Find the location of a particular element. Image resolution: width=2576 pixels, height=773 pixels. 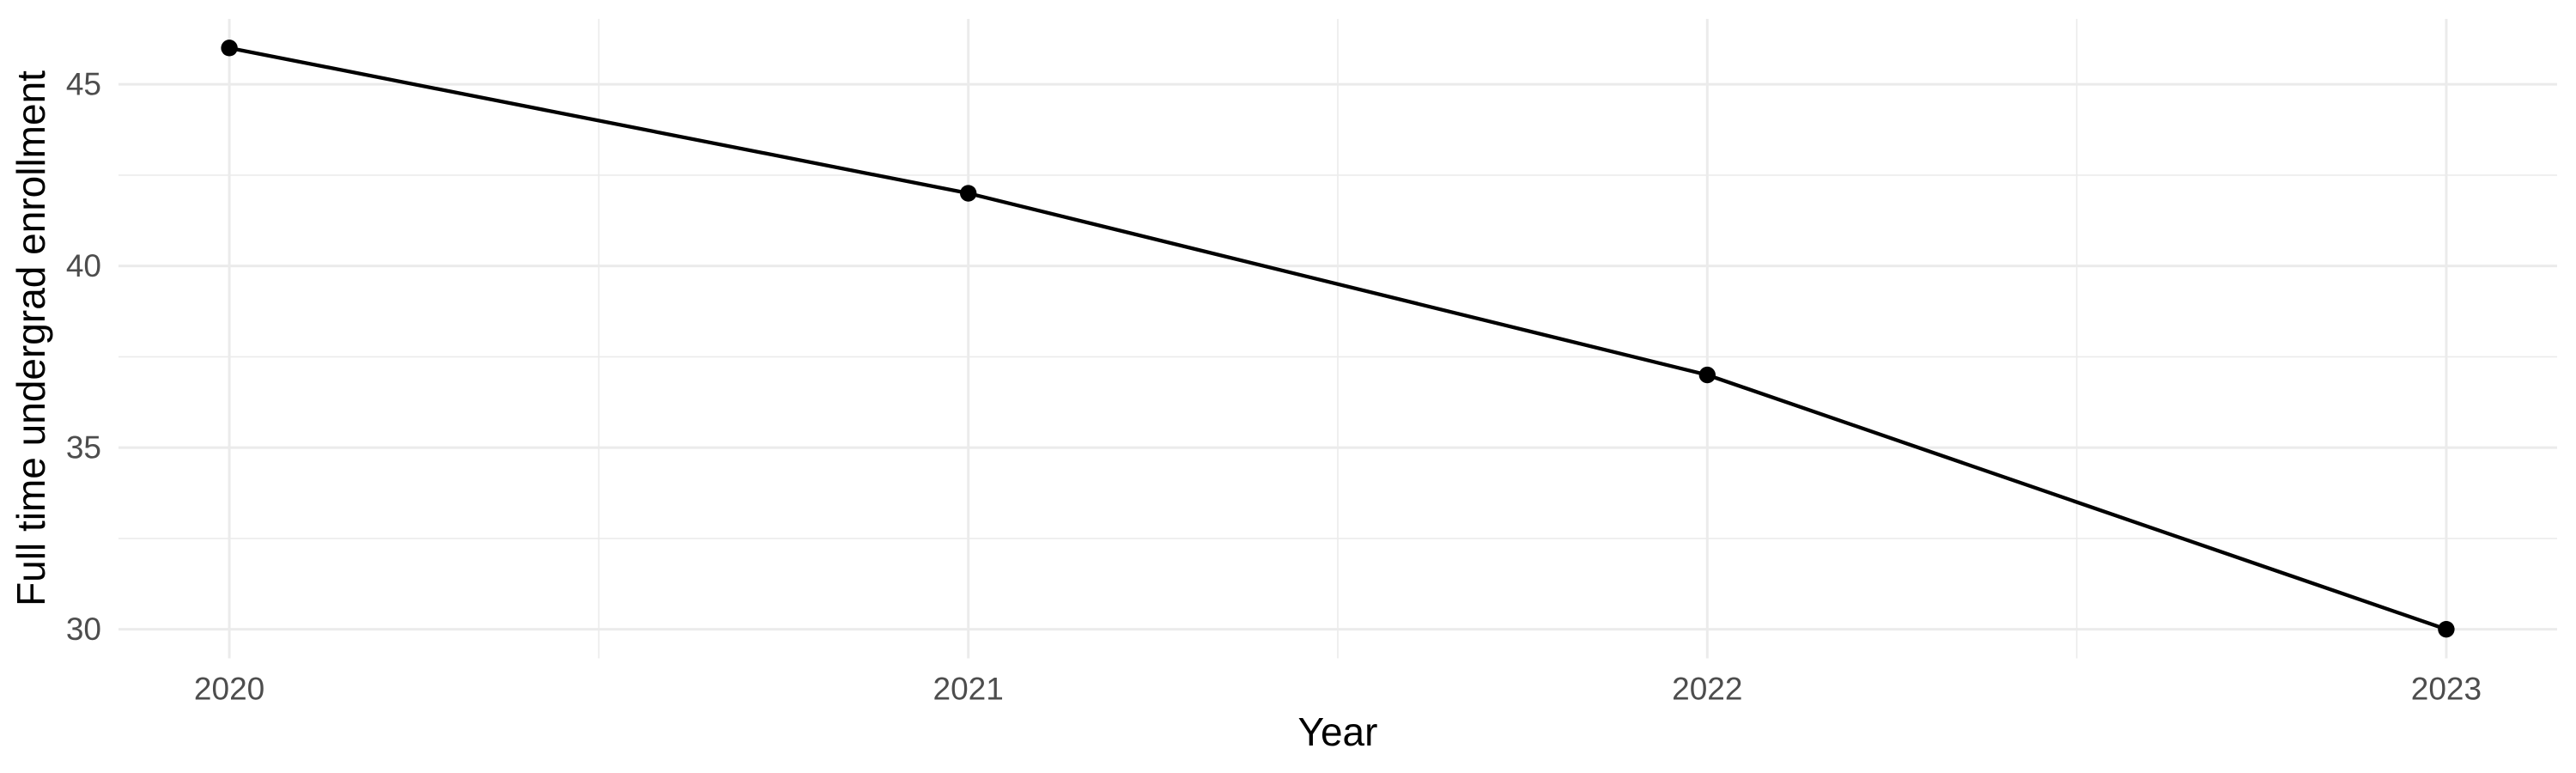

x-tick-label: 2023 is located at coordinates (2446, 689).